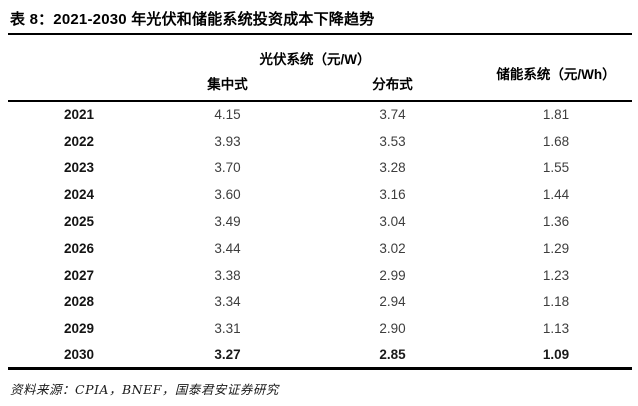  What do you see at coordinates (192, 19) in the screenshot?
I see `table-title: 表 8：2021-2030 年光伏和储能系统投资成本下降趋势` at bounding box center [192, 19].